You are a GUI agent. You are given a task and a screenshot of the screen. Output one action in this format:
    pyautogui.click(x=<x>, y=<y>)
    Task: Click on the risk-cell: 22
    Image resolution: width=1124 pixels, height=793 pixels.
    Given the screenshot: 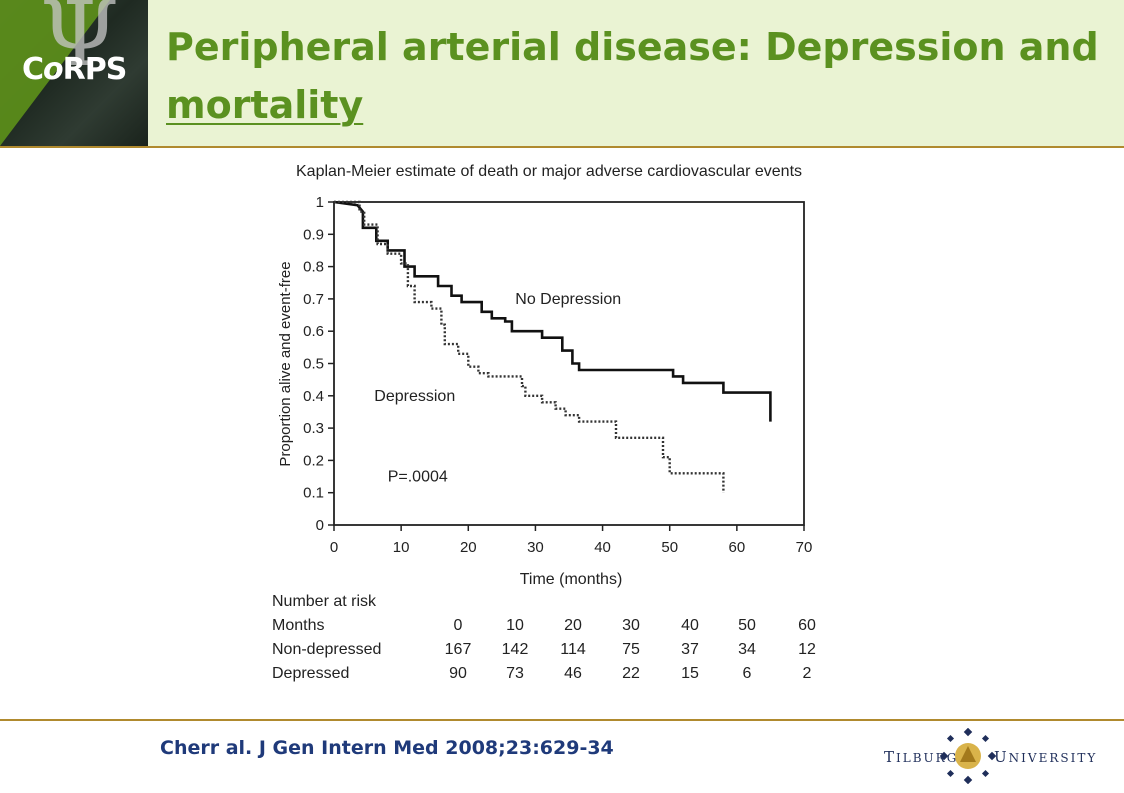 What is the action you would take?
    pyautogui.click(x=631, y=673)
    